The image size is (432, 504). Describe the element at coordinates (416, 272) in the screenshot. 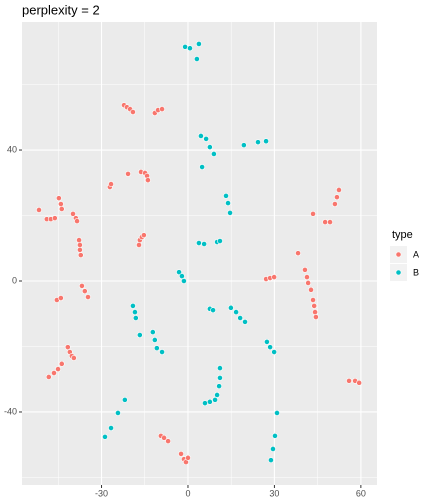

I see `legend-label: B` at that location.